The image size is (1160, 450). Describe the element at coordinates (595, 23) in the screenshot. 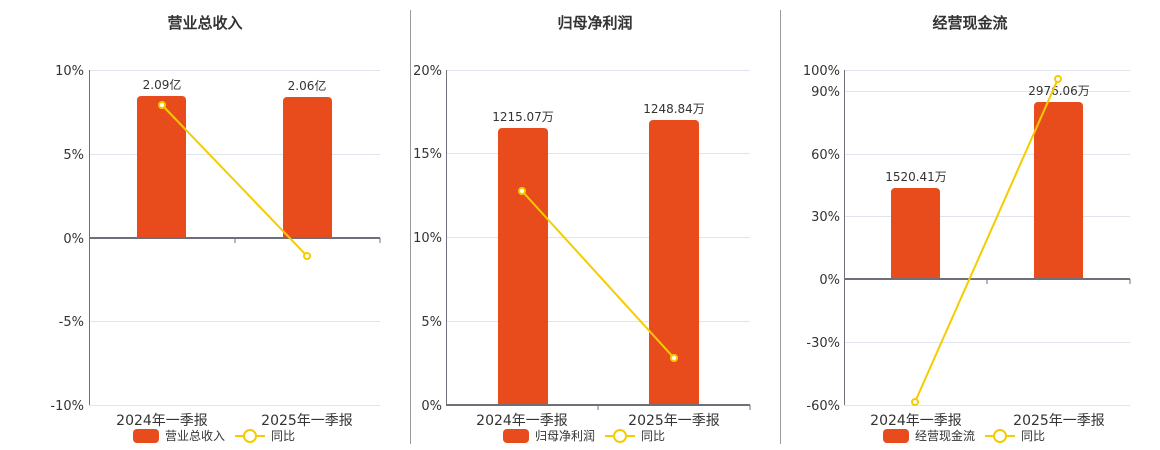

I see `chart-title: 归母净利润` at that location.